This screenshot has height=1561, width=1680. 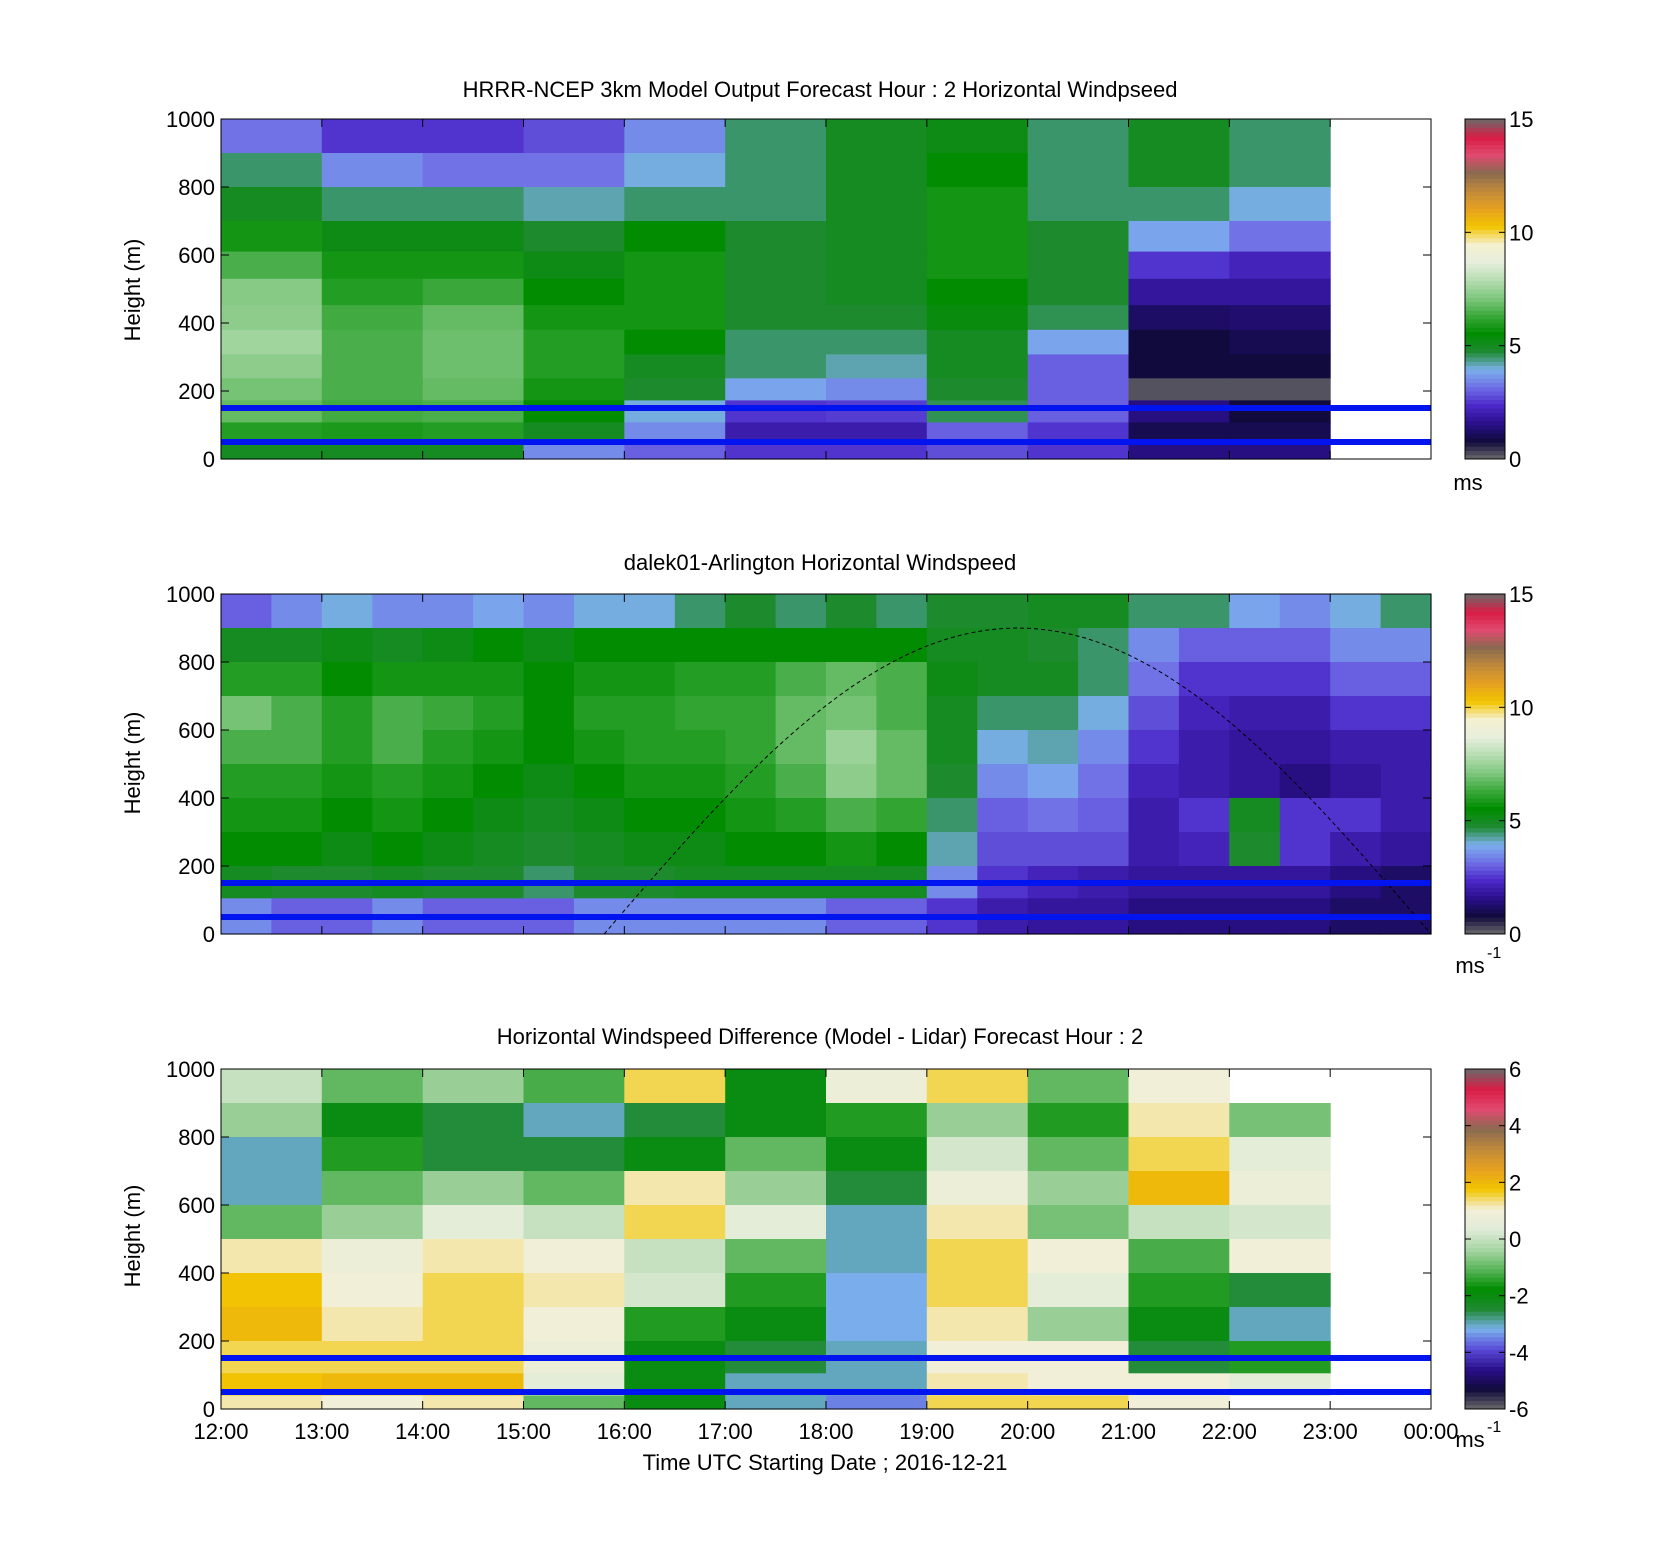 What do you see at coordinates (725, 1431) in the screenshot?
I see `x-tick-label: 17:00` at bounding box center [725, 1431].